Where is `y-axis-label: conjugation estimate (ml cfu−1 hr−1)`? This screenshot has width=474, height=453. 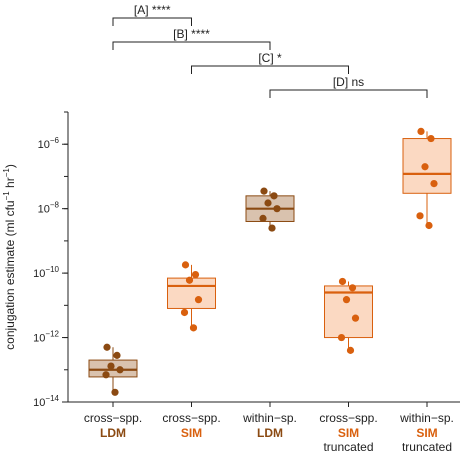
y-axis-label: conjugation estimate (ml cfu−1 hr−1) is located at coordinates (9, 257).